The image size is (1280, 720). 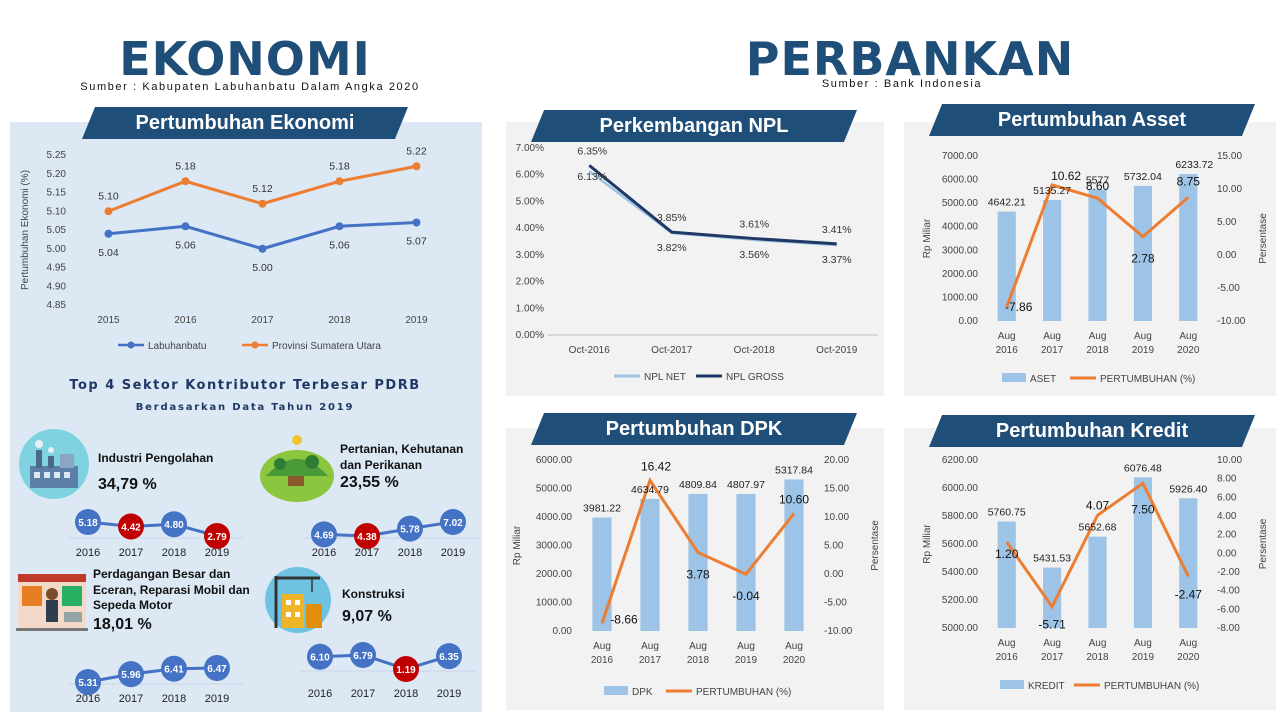 I want to click on x-tick-label: 2016, so click(x=185, y=320).